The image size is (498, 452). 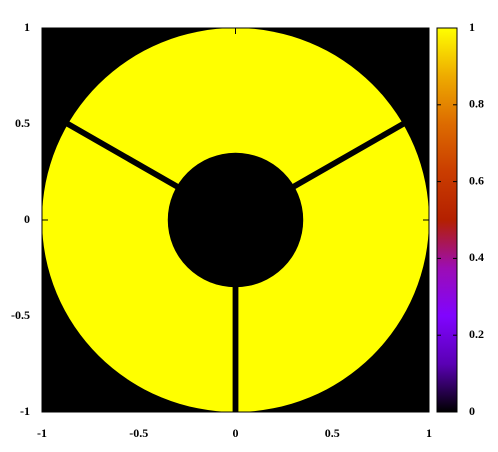 What do you see at coordinates (476, 334) in the screenshot?
I see `colorbar-tick-label: 0.2` at bounding box center [476, 334].